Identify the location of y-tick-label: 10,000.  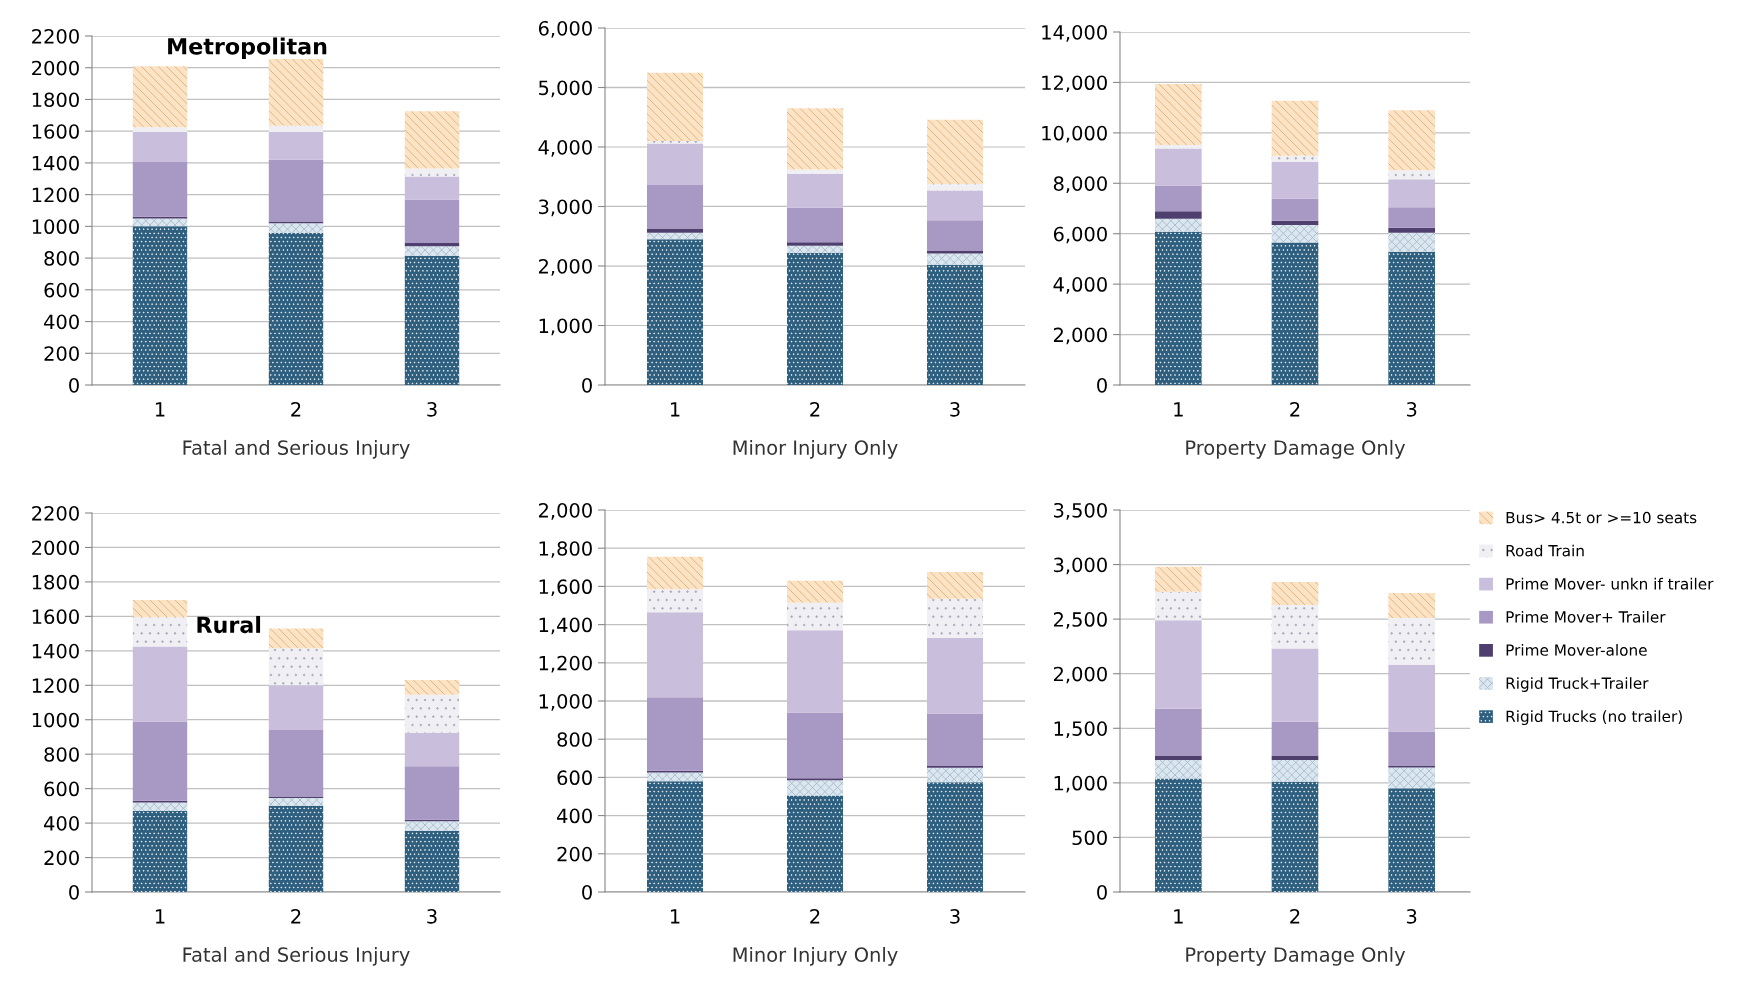
(1074, 134).